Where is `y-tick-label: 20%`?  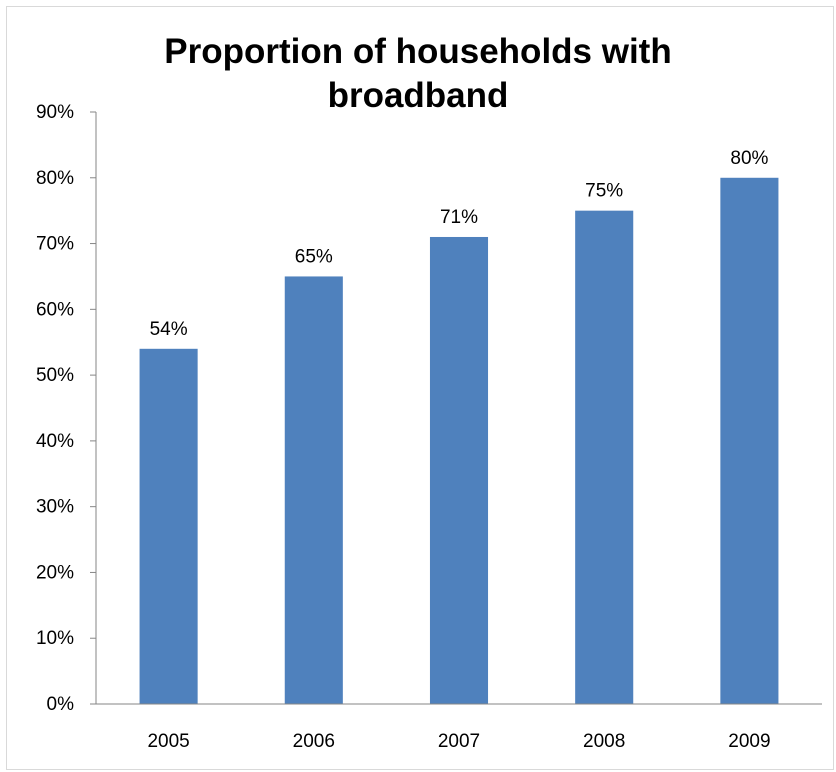 y-tick-label: 20% is located at coordinates (55, 572).